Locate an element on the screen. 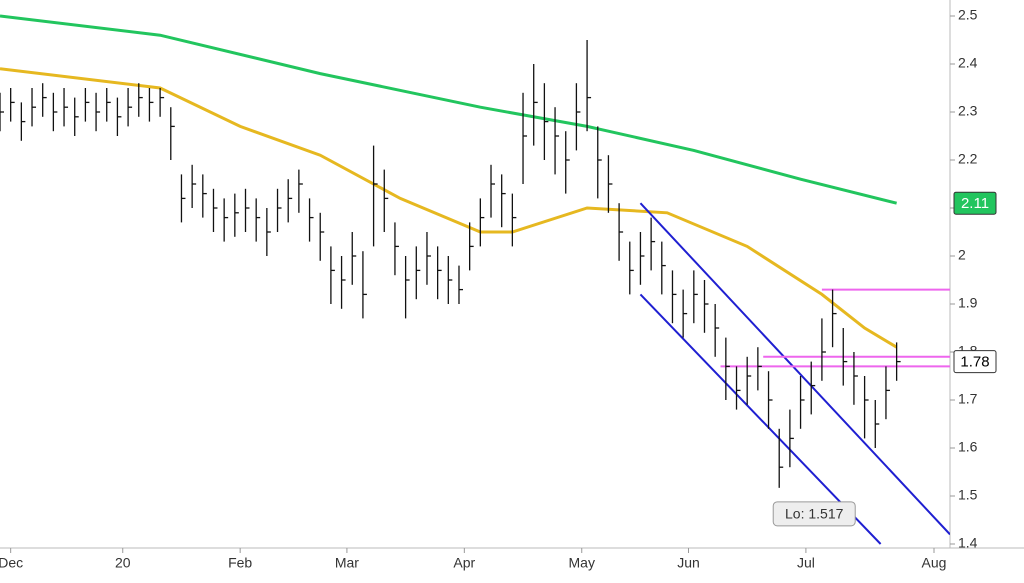  price-tag: 2.11 is located at coordinates (975, 203).